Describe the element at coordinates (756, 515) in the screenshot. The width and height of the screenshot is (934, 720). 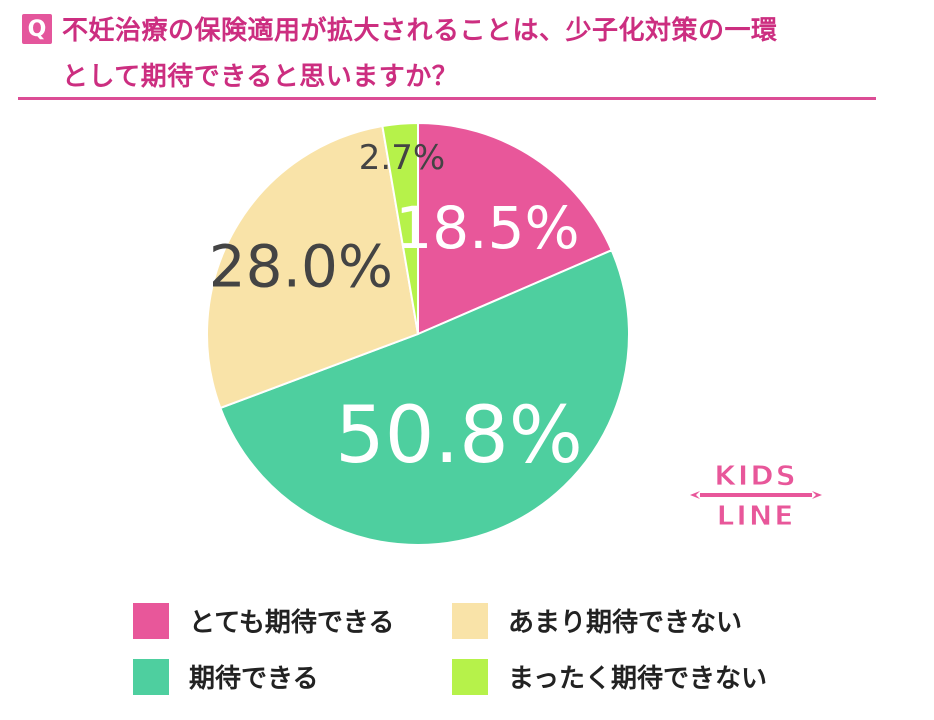
I see `svg-text: LINE` at that location.